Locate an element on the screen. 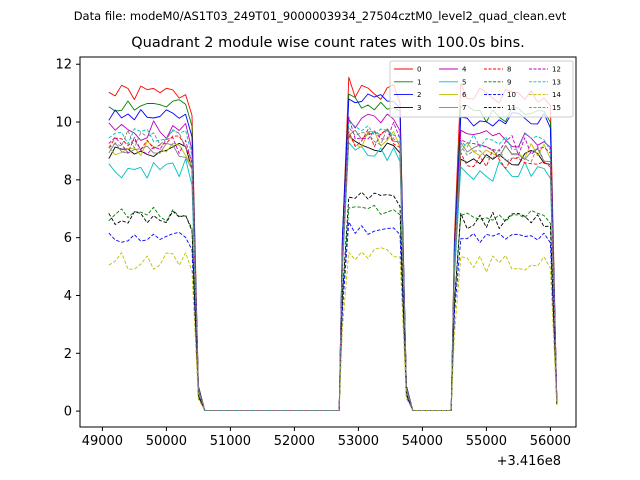 The image size is (640, 480). legend-label-8: 8 is located at coordinates (509, 70).